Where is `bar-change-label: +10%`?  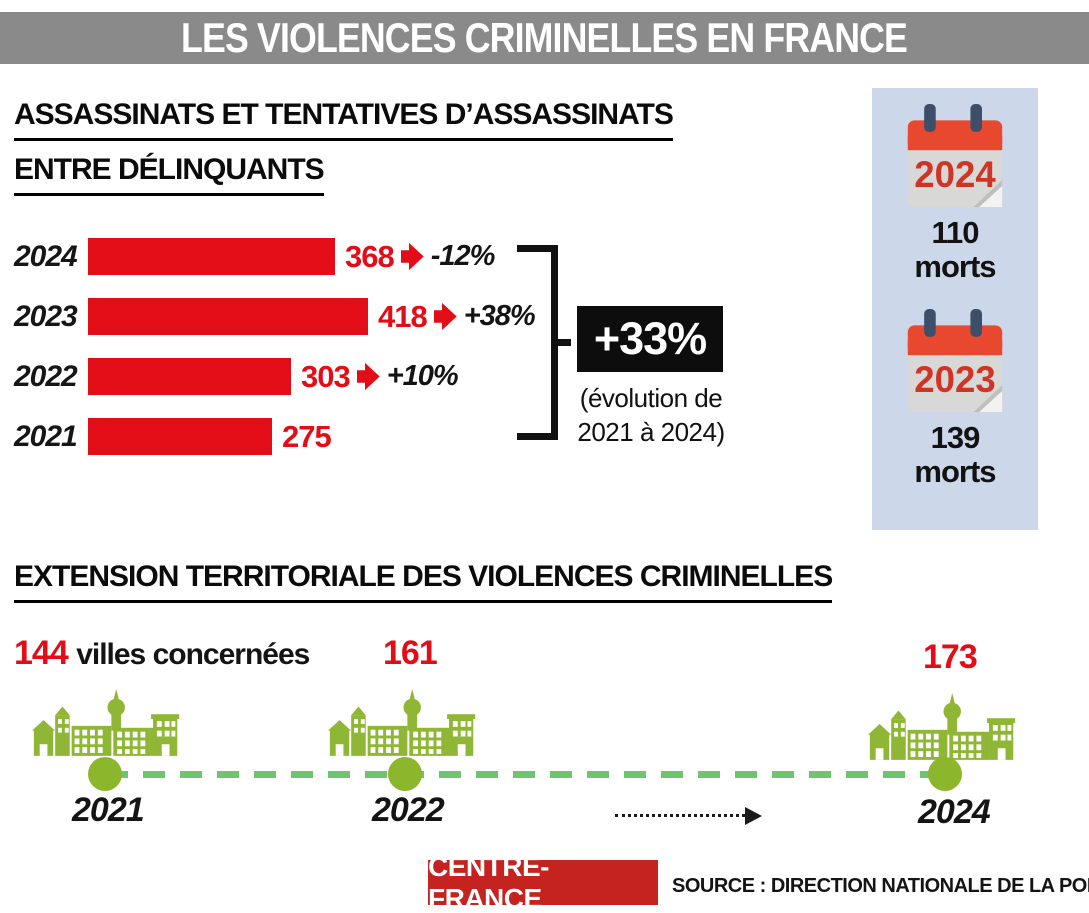 bar-change-label: +10% is located at coordinates (422, 376).